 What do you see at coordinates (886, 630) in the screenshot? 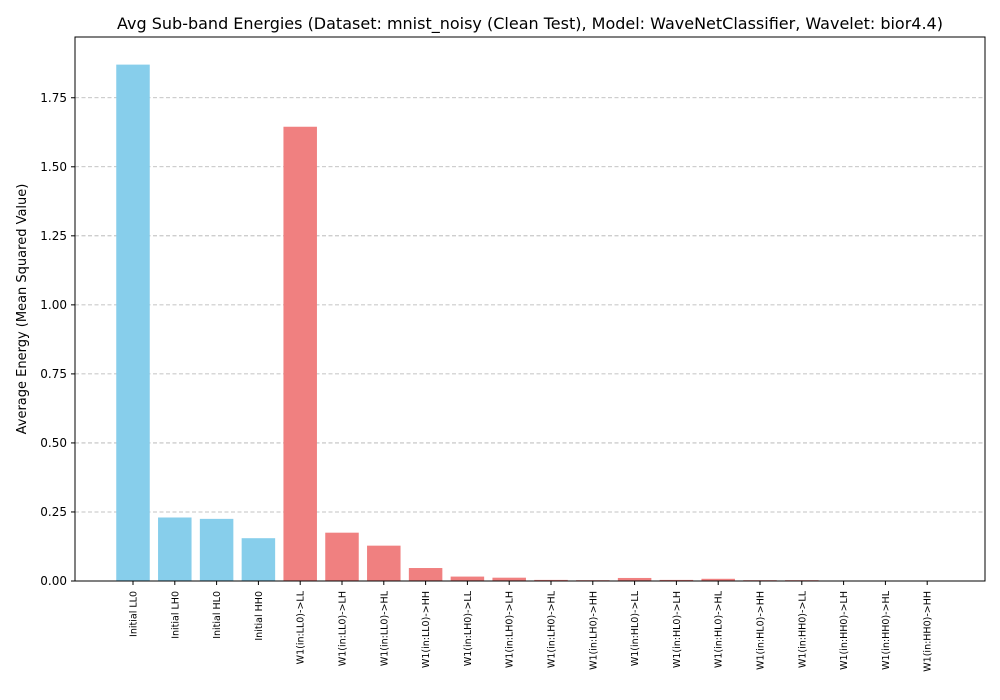
I see `x-tick-label: W1(in:HH0)->HL` at bounding box center [886, 630].